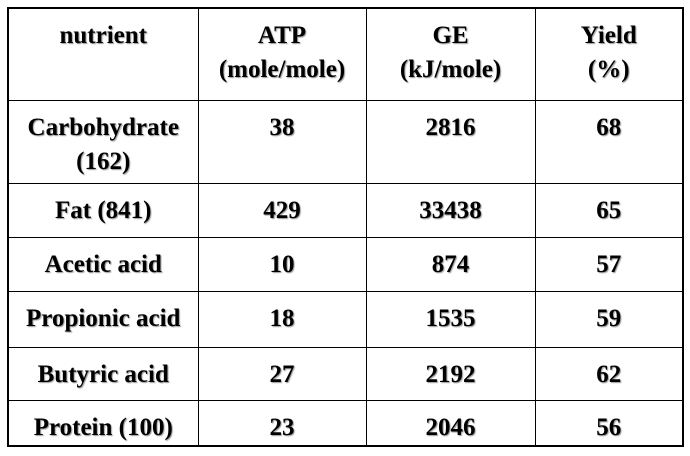  Describe the element at coordinates (450, 54) in the screenshot. I see `header-cell: GE (kJ/mole)` at that location.